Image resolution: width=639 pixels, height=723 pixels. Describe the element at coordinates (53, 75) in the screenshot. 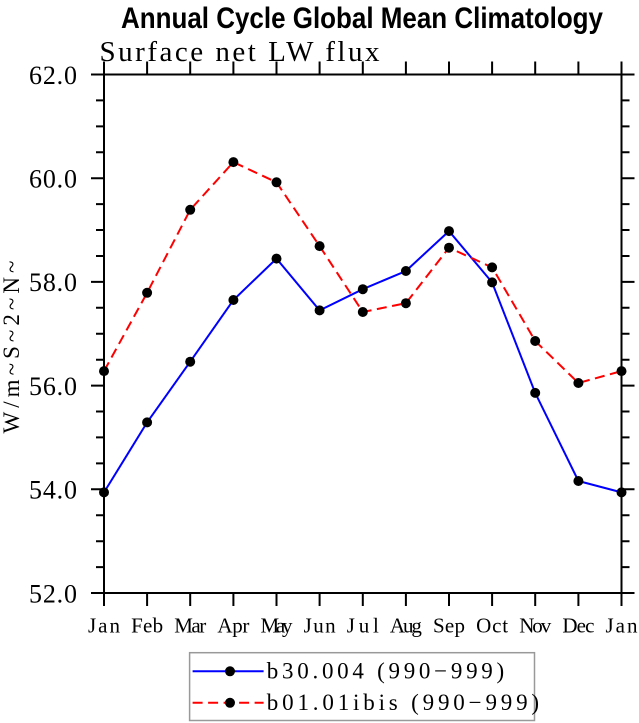

I see `svg-text: 62.0` at that location.